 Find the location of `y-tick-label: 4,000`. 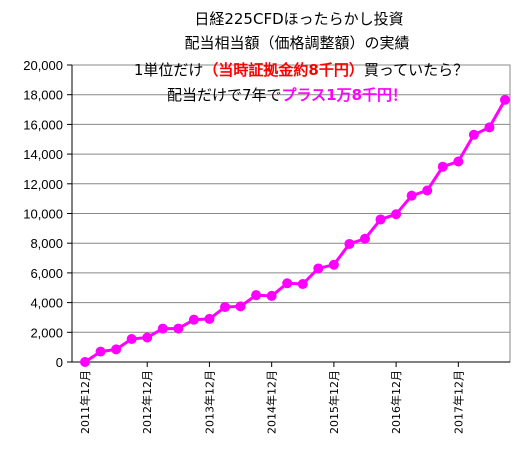

y-tick-label: 4,000 is located at coordinates (46, 303).